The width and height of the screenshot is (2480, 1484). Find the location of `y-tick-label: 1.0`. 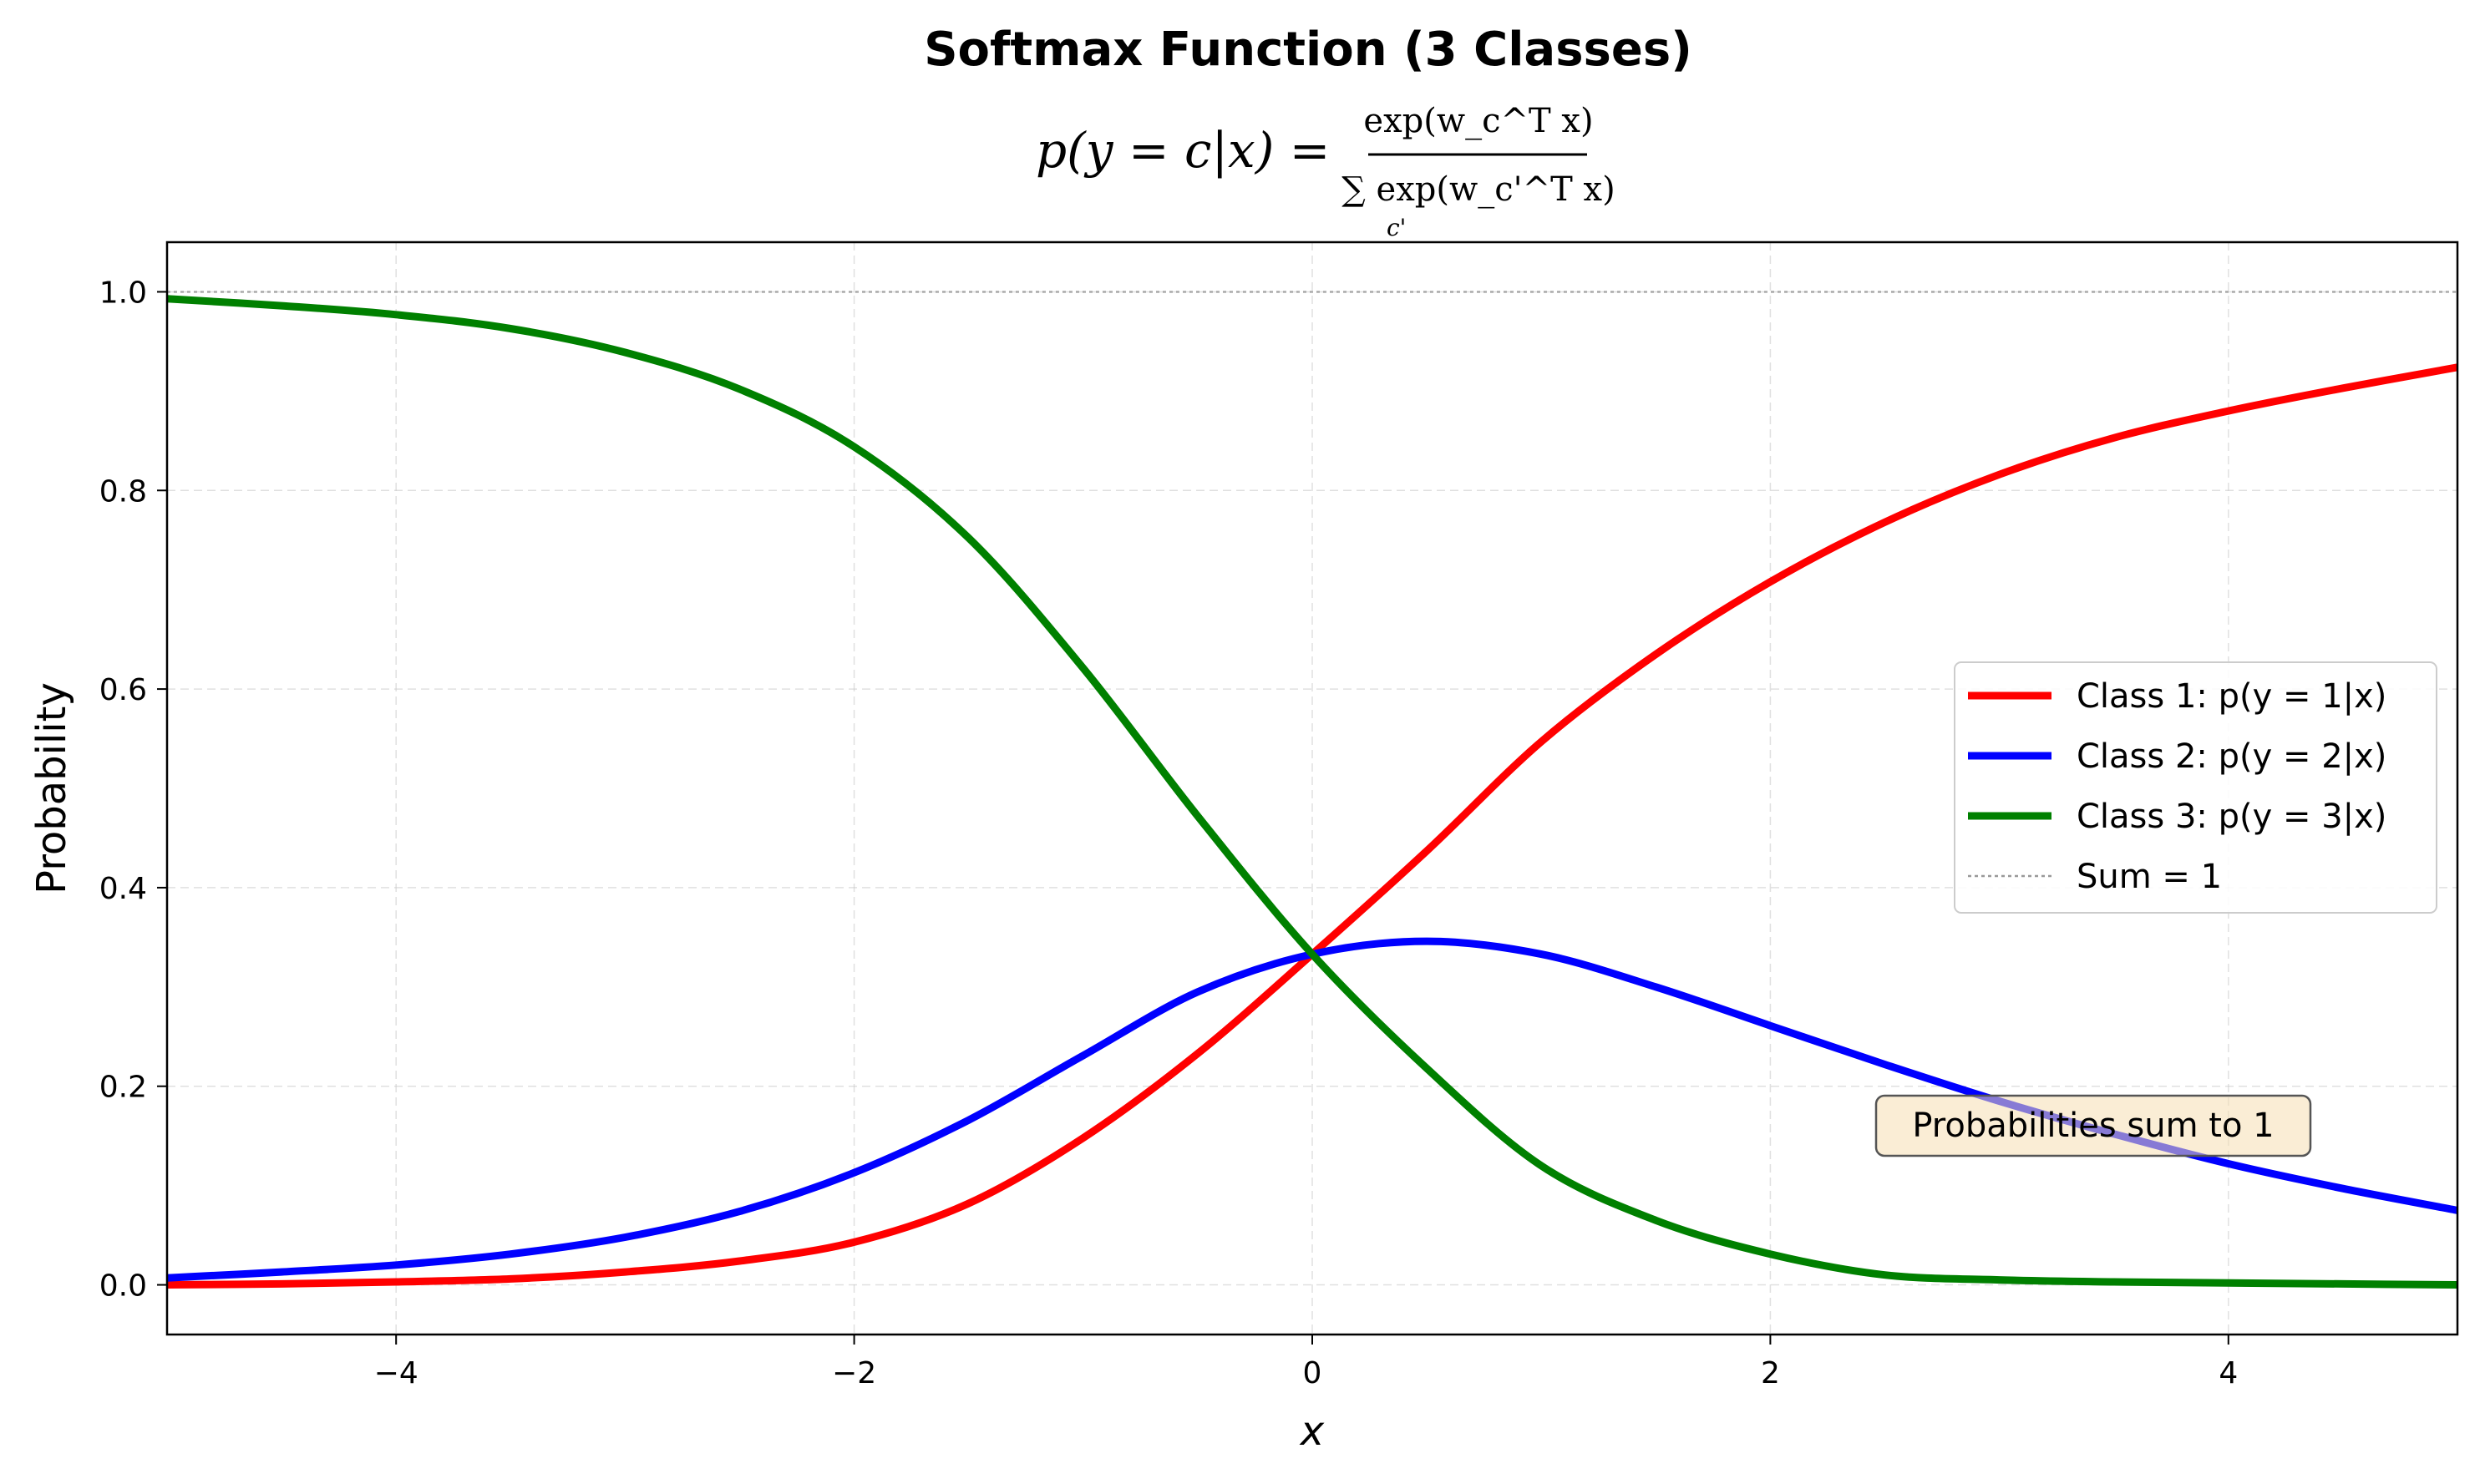

y-tick-label: 1.0 is located at coordinates (123, 293).